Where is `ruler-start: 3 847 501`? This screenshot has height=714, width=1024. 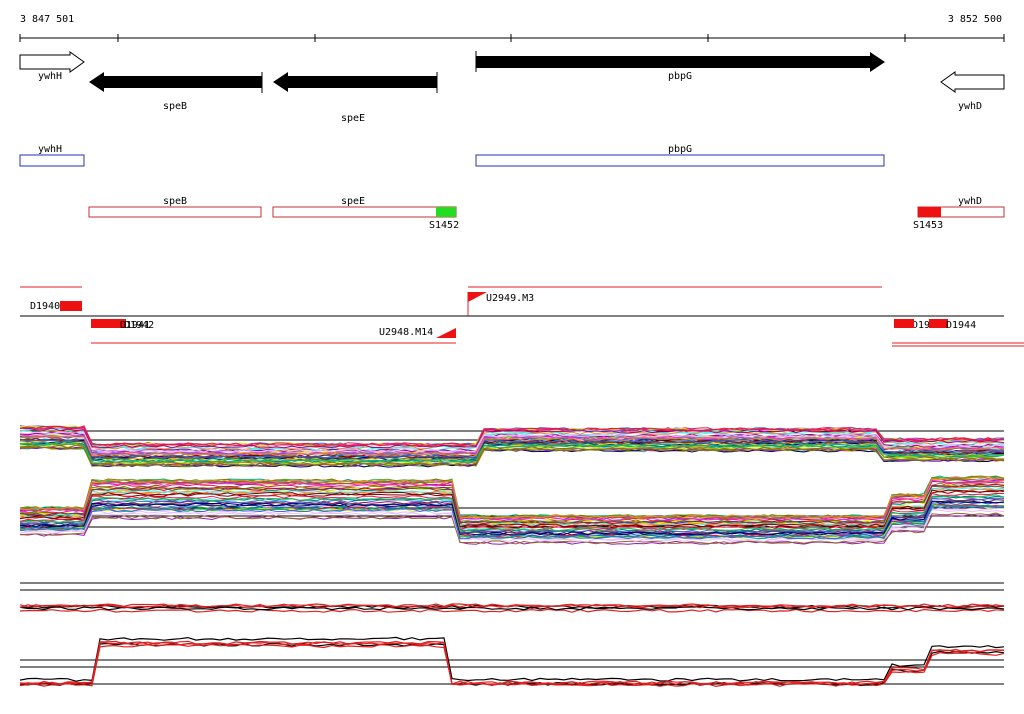 ruler-start: 3 847 501 is located at coordinates (47, 19).